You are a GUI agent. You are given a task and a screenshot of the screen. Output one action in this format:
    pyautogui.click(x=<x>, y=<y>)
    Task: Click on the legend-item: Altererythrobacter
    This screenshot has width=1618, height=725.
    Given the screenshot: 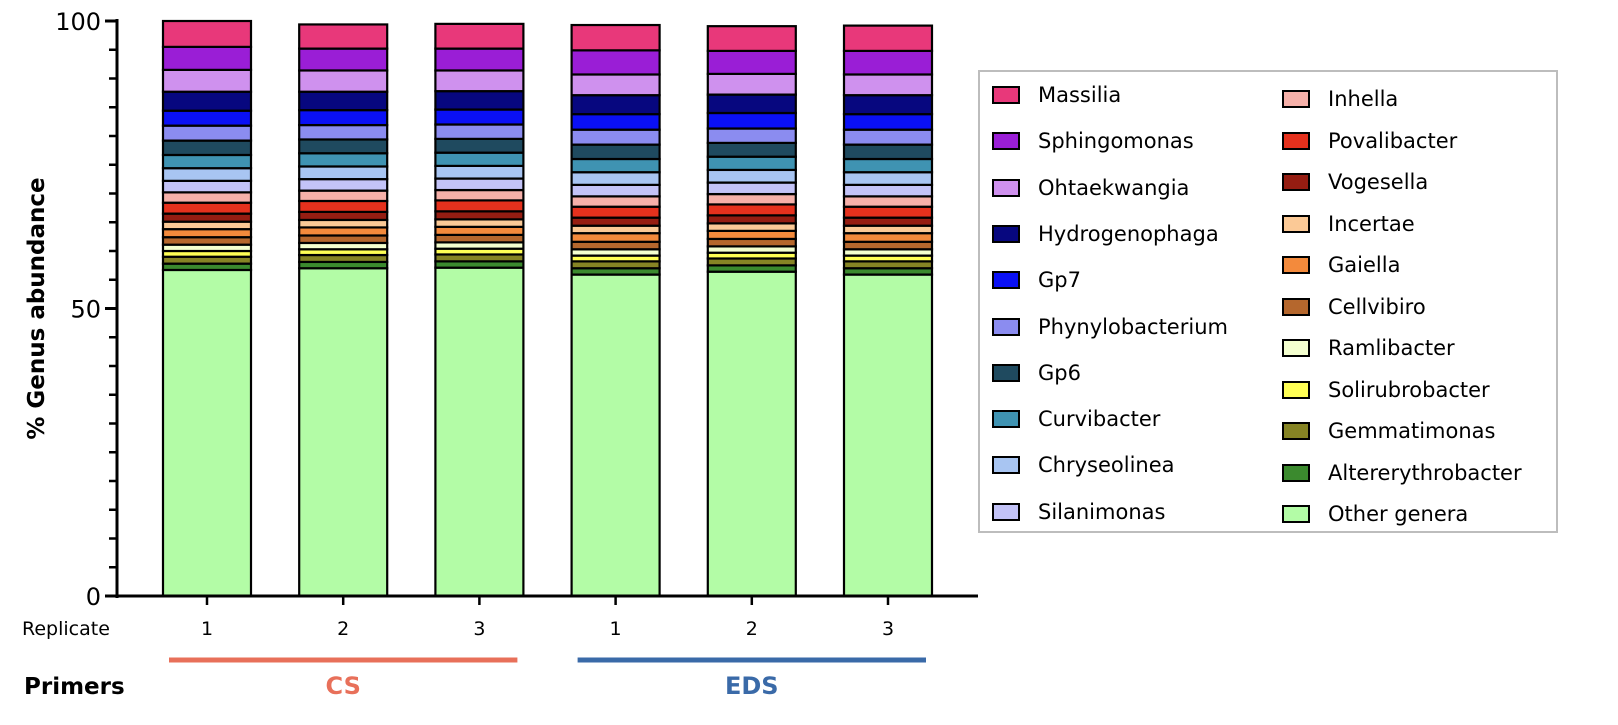 What is the action you would take?
    pyautogui.click(x=1402, y=473)
    